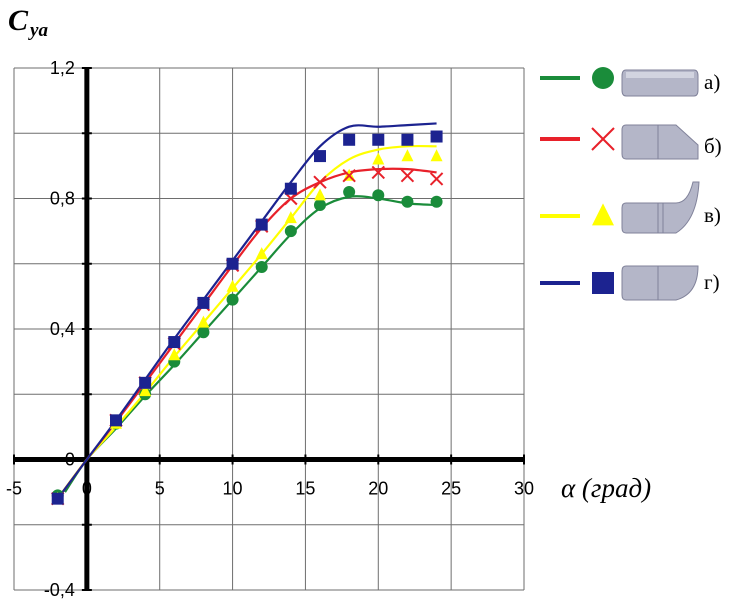 This screenshot has width=734, height=613. What do you see at coordinates (713, 146) in the screenshot?
I see `legend-label-b: б)` at bounding box center [713, 146].